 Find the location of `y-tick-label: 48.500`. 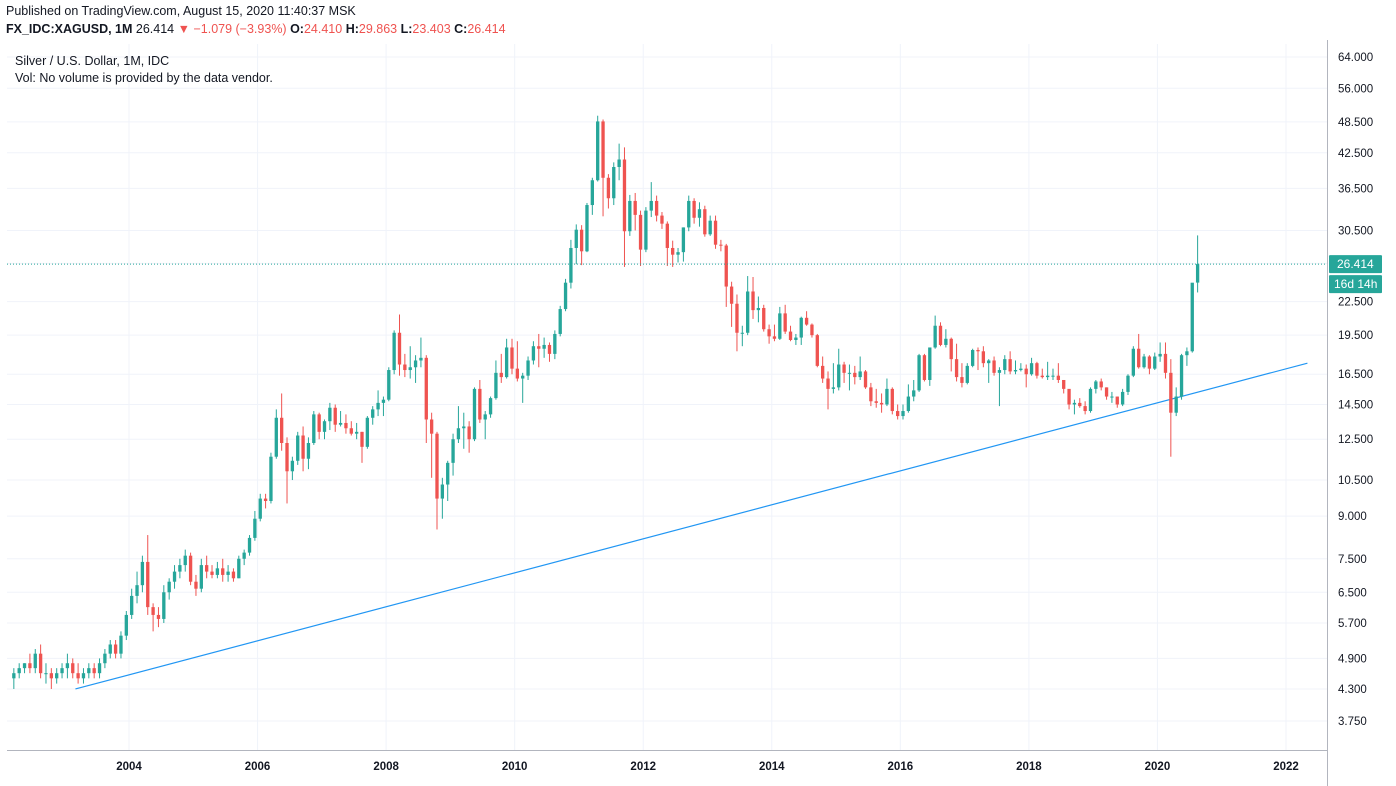

y-tick-label: 48.500 is located at coordinates (1355, 123).